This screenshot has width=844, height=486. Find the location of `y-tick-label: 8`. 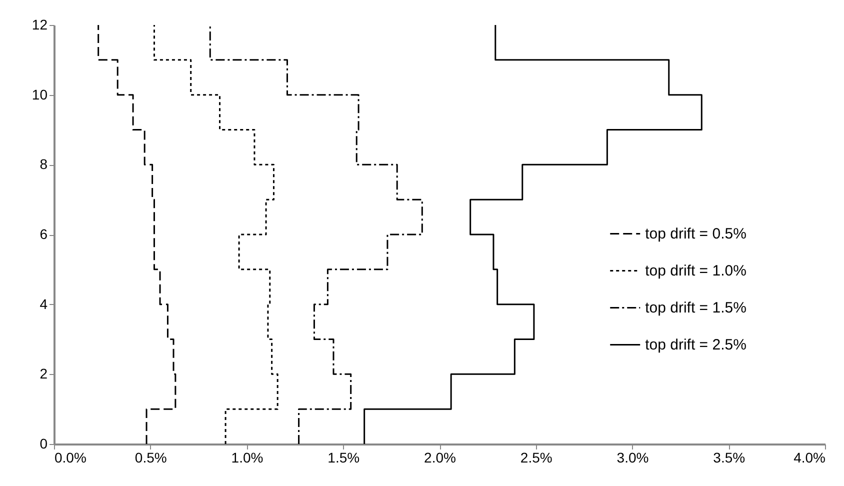

y-tick-label: 8 is located at coordinates (44, 164).